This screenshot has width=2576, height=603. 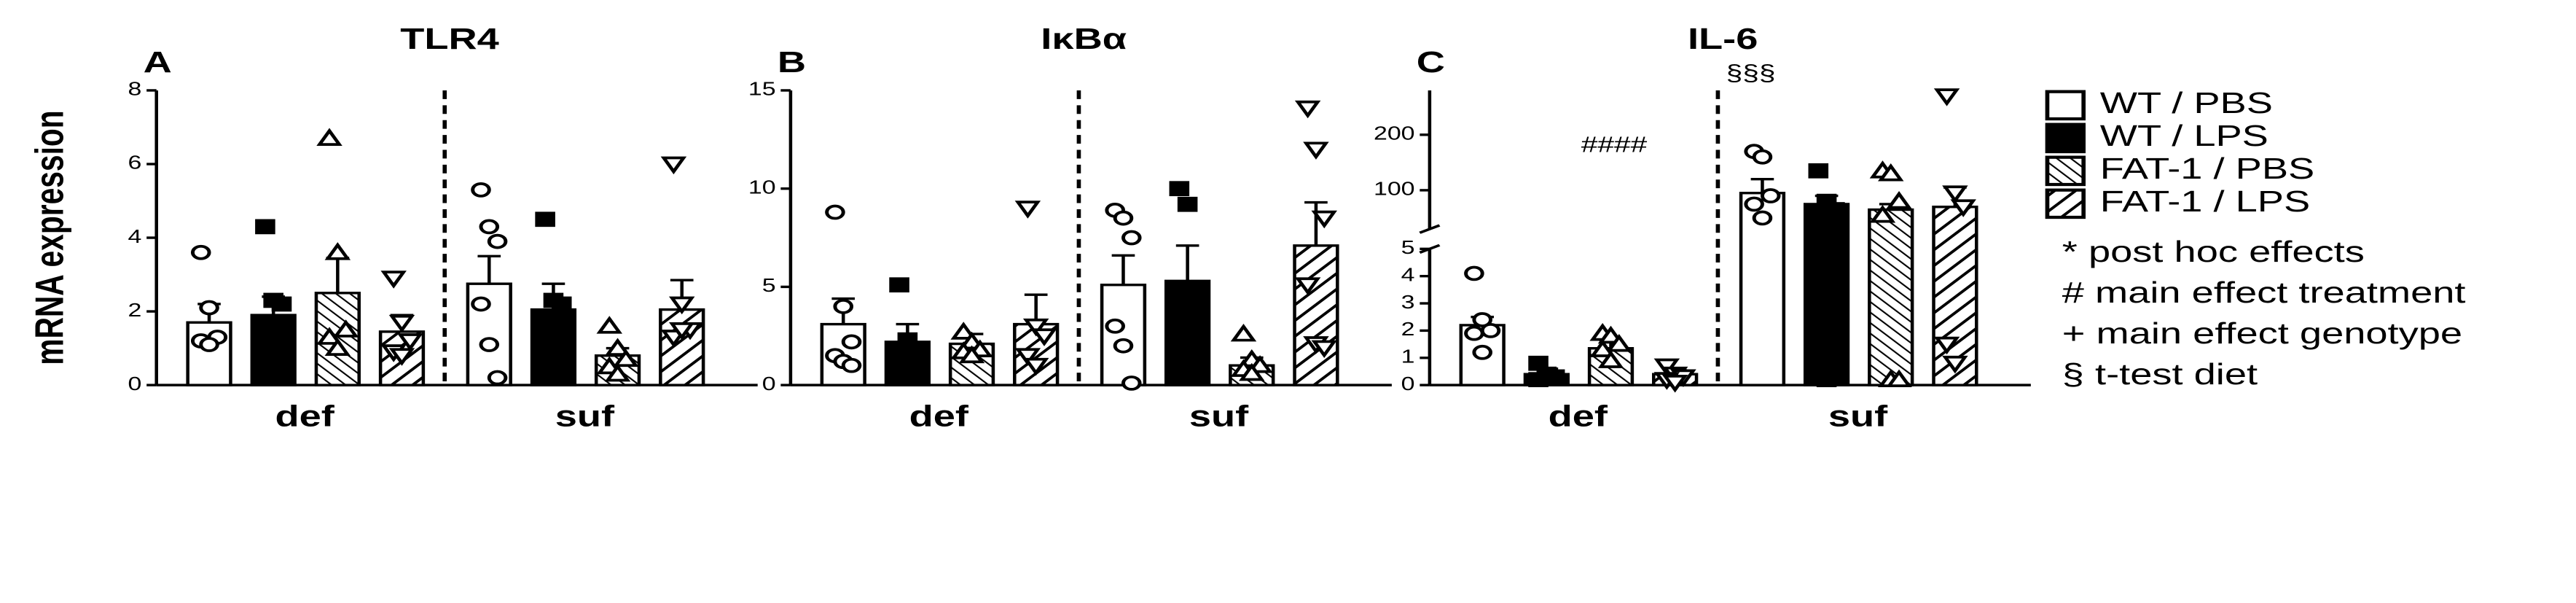 What do you see at coordinates (2262, 333) in the screenshot?
I see `legend-note: + main effect genotype` at bounding box center [2262, 333].